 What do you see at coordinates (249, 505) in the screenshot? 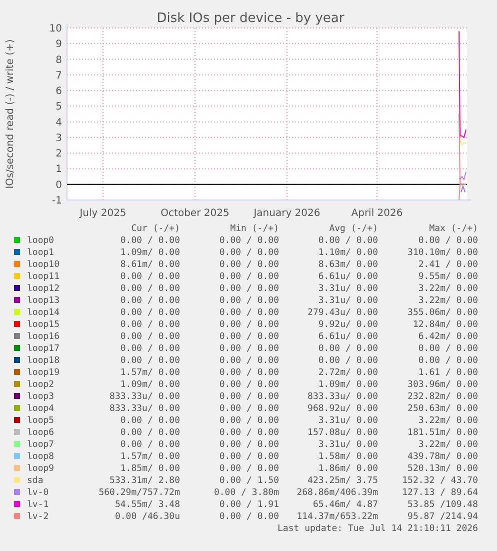
I see `text: 0.00 / 1.91` at bounding box center [249, 505].